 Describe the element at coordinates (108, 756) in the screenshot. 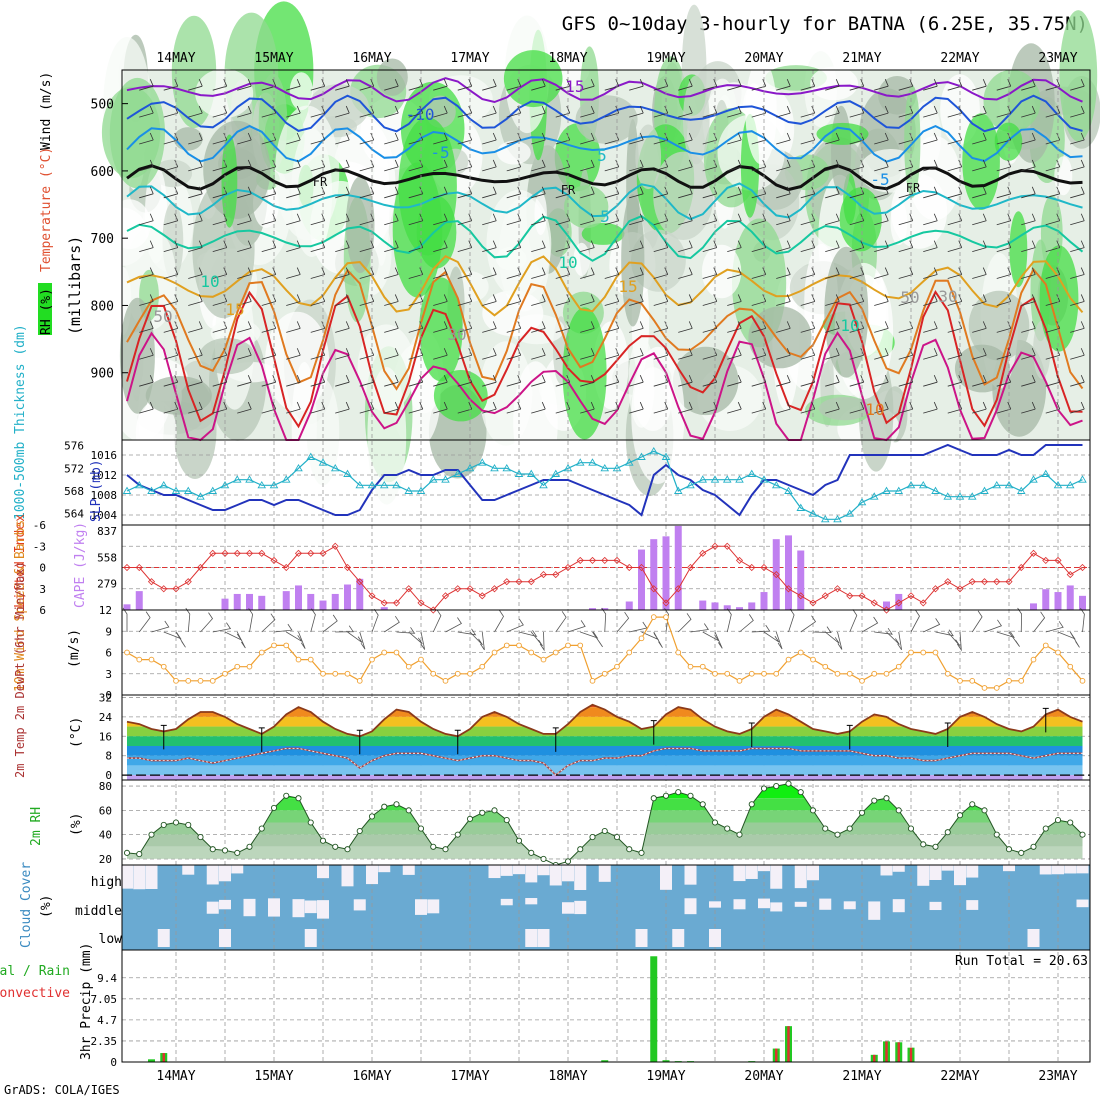

I see `temp-tick-label: 8` at that location.